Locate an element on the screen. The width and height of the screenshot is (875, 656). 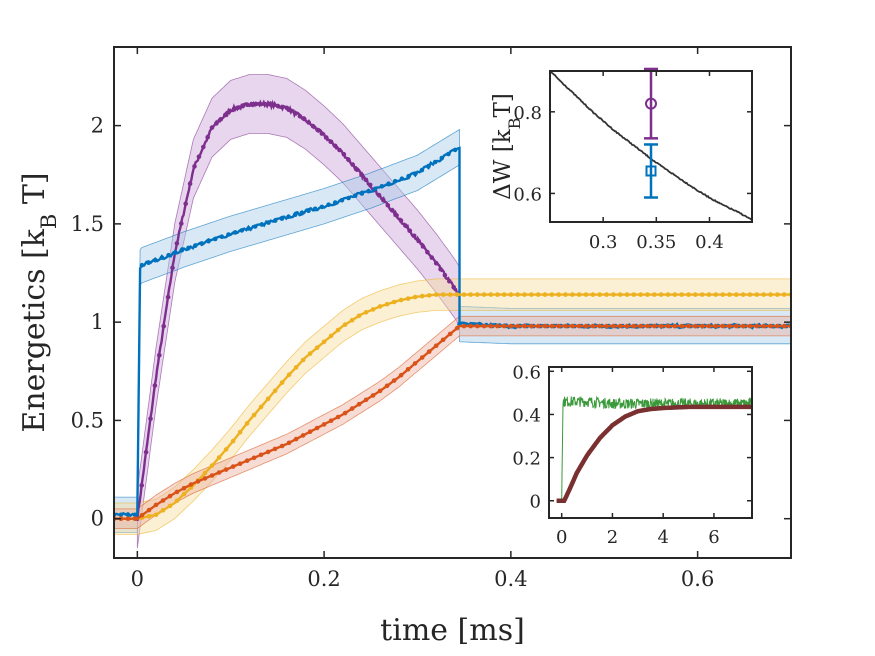
y-axis-label: Energetics [kB T] is located at coordinates (39, 302).